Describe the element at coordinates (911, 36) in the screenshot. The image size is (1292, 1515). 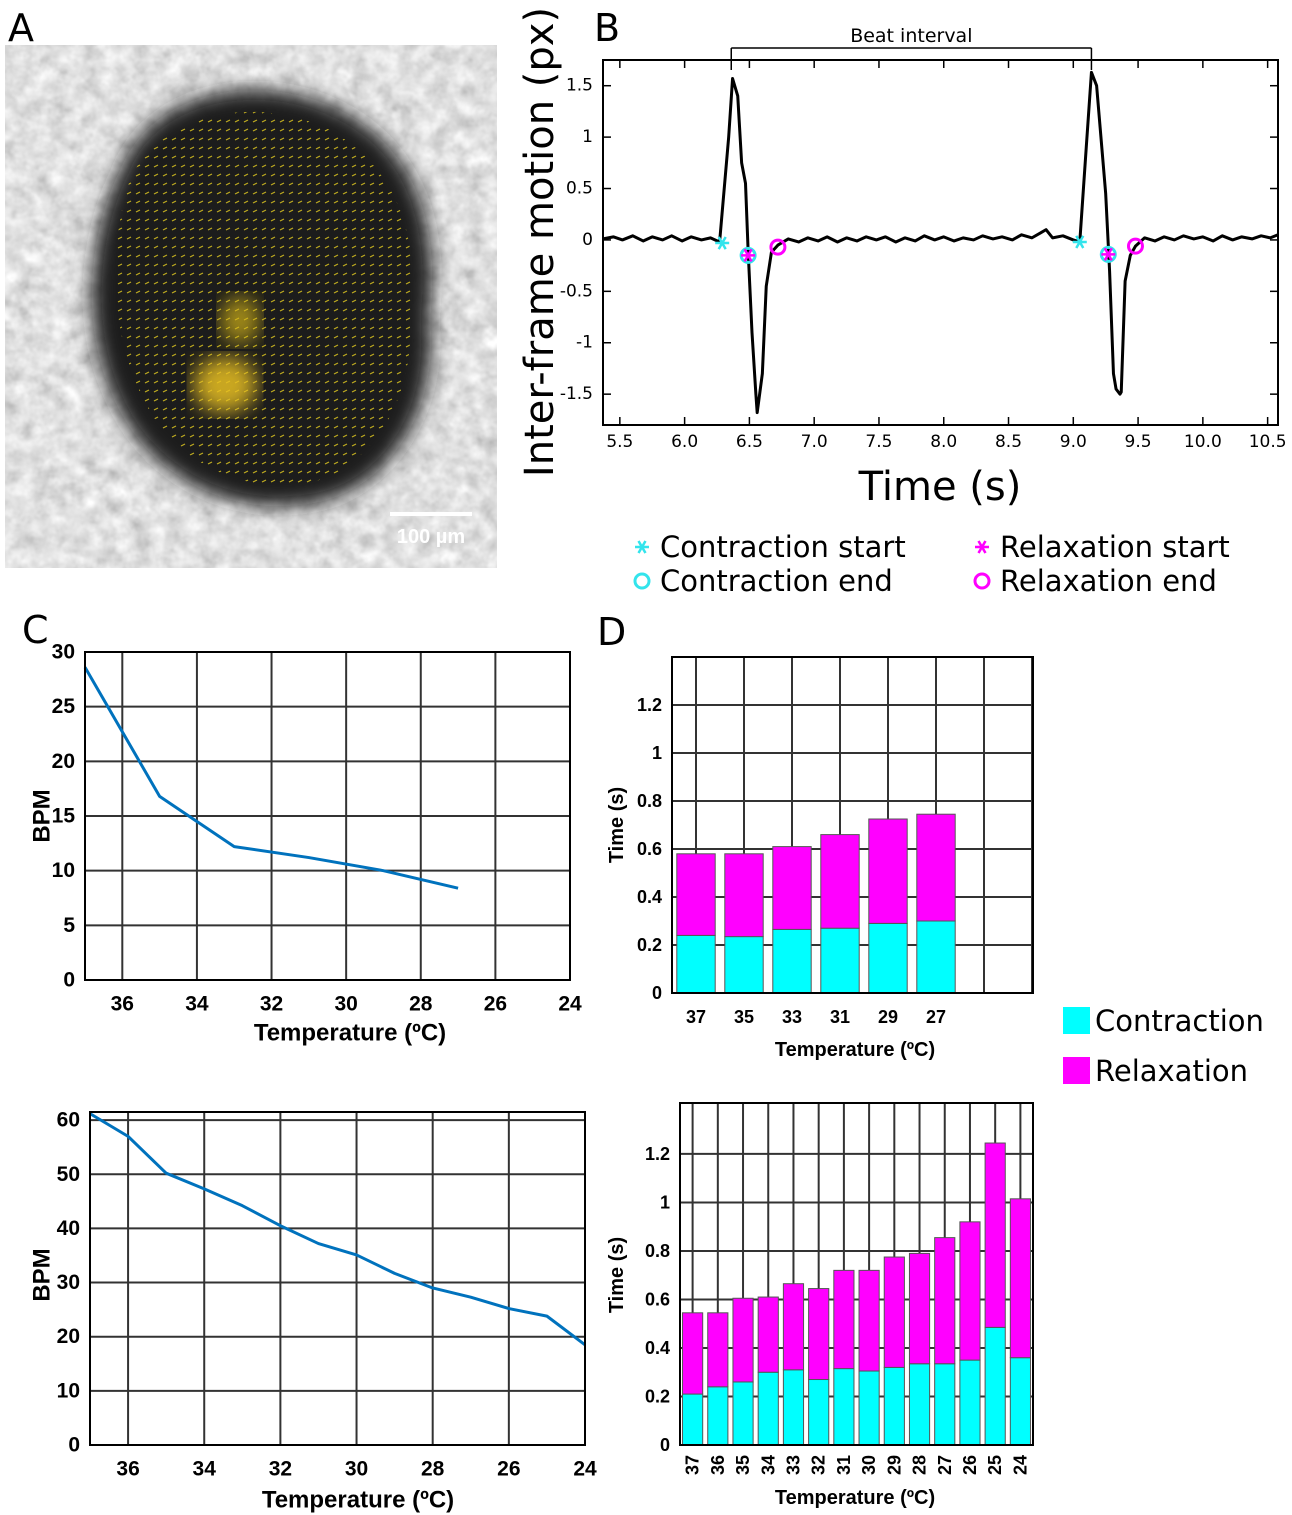
I see `annotation: Beat interval` at that location.